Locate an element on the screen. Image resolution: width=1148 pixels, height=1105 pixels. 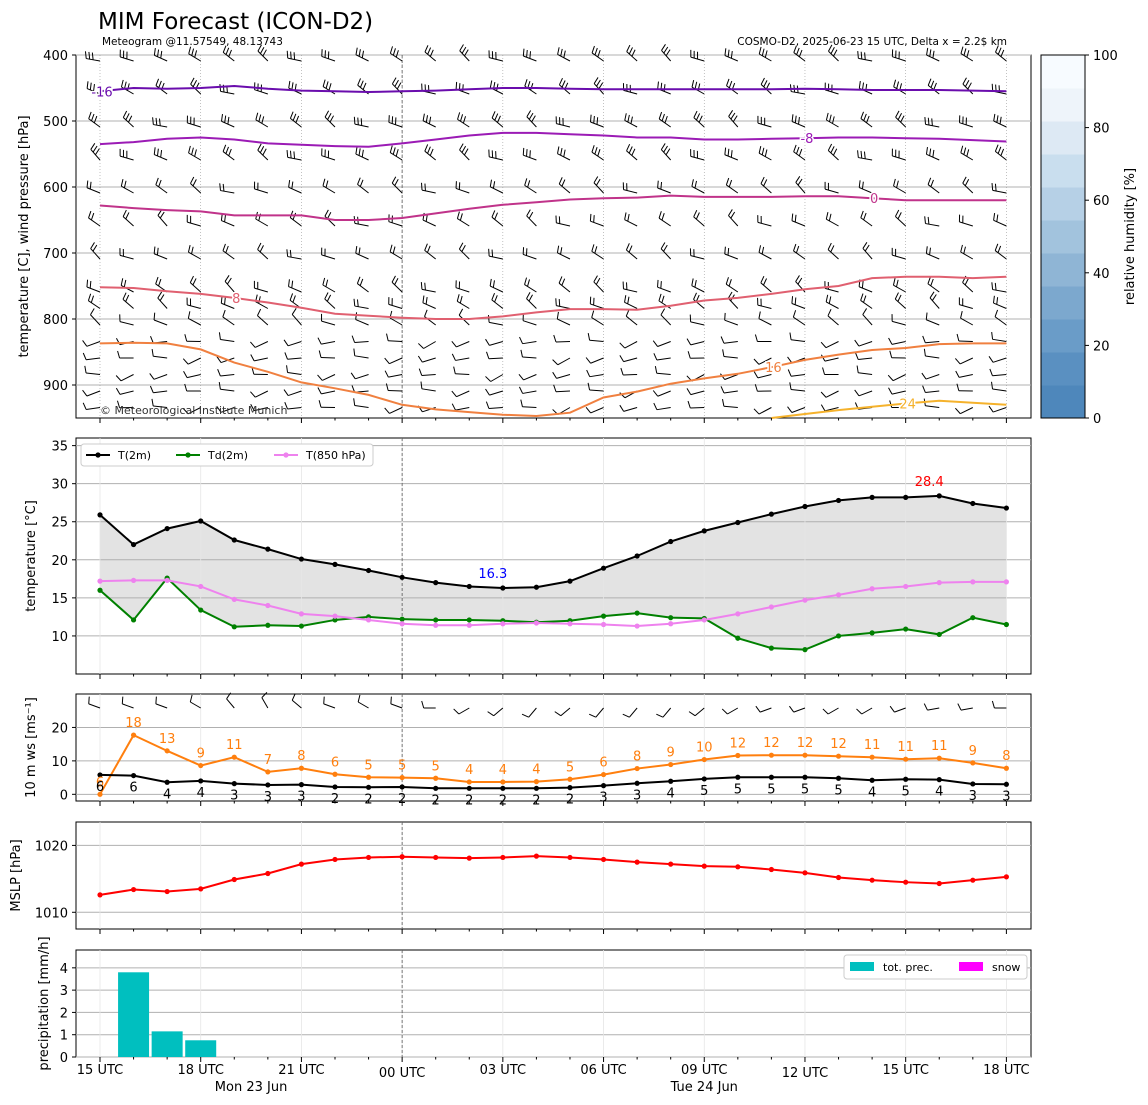
wind-ytick-label: 20 is located at coordinates (59, 728).